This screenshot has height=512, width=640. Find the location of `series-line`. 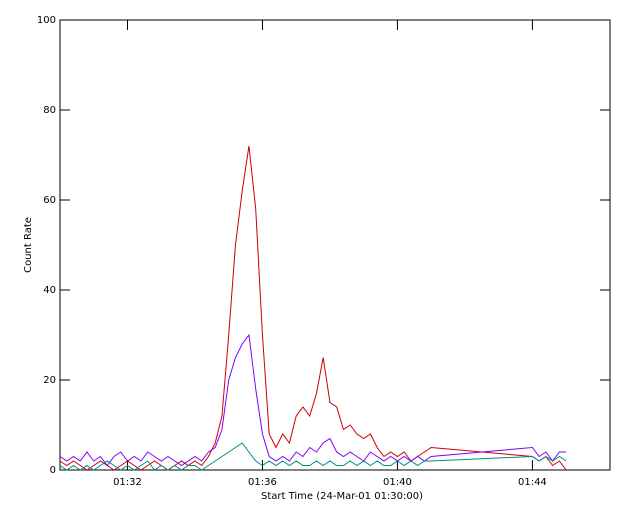

series-line is located at coordinates (313, 456).